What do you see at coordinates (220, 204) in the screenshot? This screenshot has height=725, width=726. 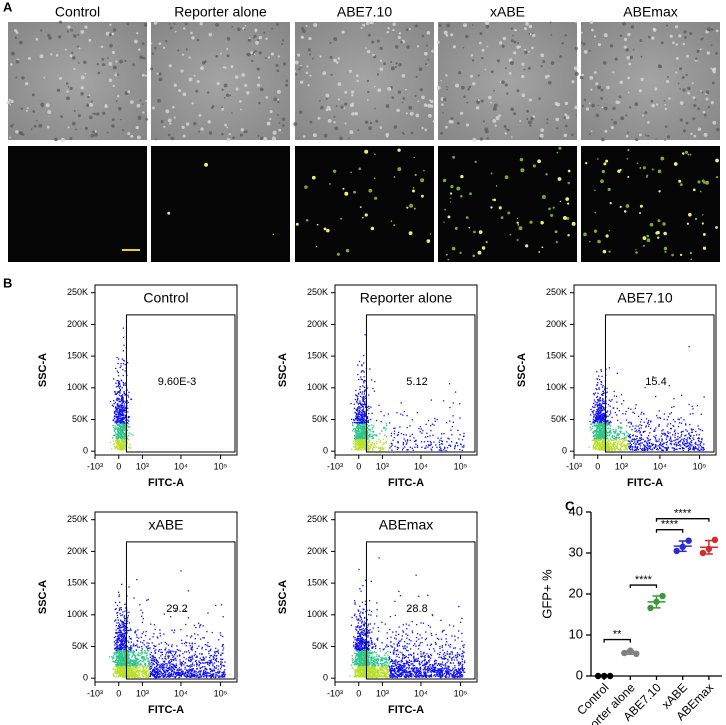 I see `fluorescence-image` at bounding box center [220, 204].